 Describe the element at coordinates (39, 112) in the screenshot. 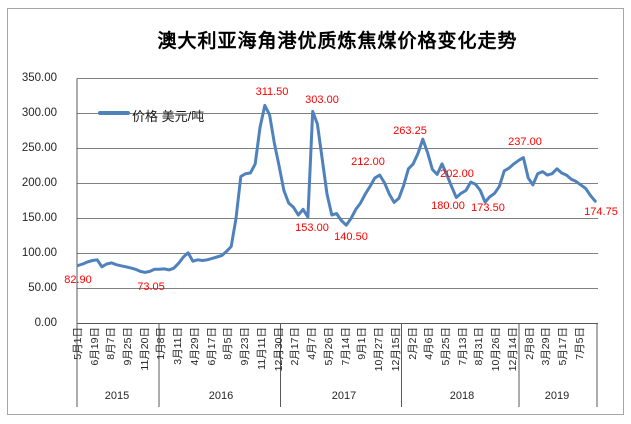

I see `y-axis-tick-label: 300.00` at that location.